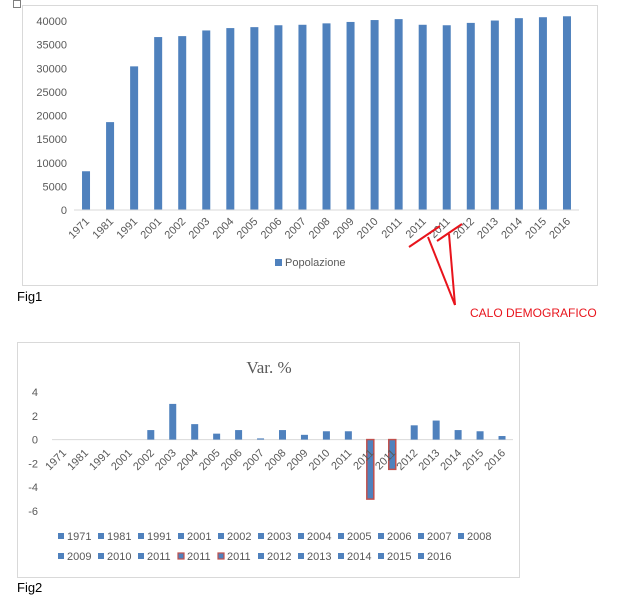 Image resolution: width=621 pixels, height=598 pixels. Describe the element at coordinates (166, 460) in the screenshot. I see `x-tick-label: 2003` at that location.